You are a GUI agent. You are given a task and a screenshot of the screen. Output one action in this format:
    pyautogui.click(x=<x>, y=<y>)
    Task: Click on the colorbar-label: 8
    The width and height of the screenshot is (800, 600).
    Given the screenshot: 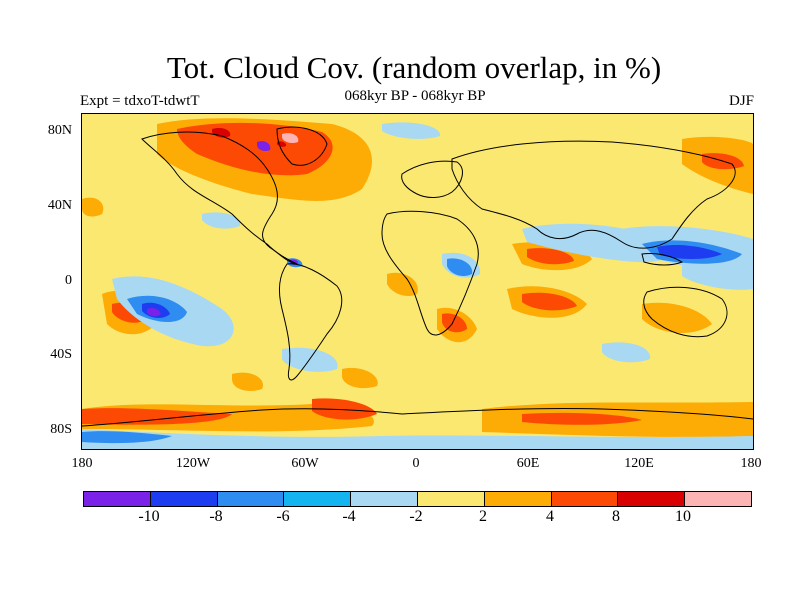 What is the action you would take?
    pyautogui.click(x=616, y=516)
    